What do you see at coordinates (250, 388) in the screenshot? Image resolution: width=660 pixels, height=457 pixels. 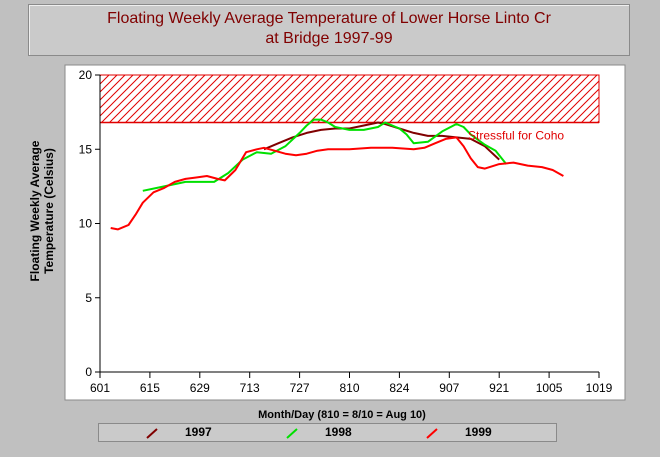 I see `x-tick-label: 713` at bounding box center [250, 388].